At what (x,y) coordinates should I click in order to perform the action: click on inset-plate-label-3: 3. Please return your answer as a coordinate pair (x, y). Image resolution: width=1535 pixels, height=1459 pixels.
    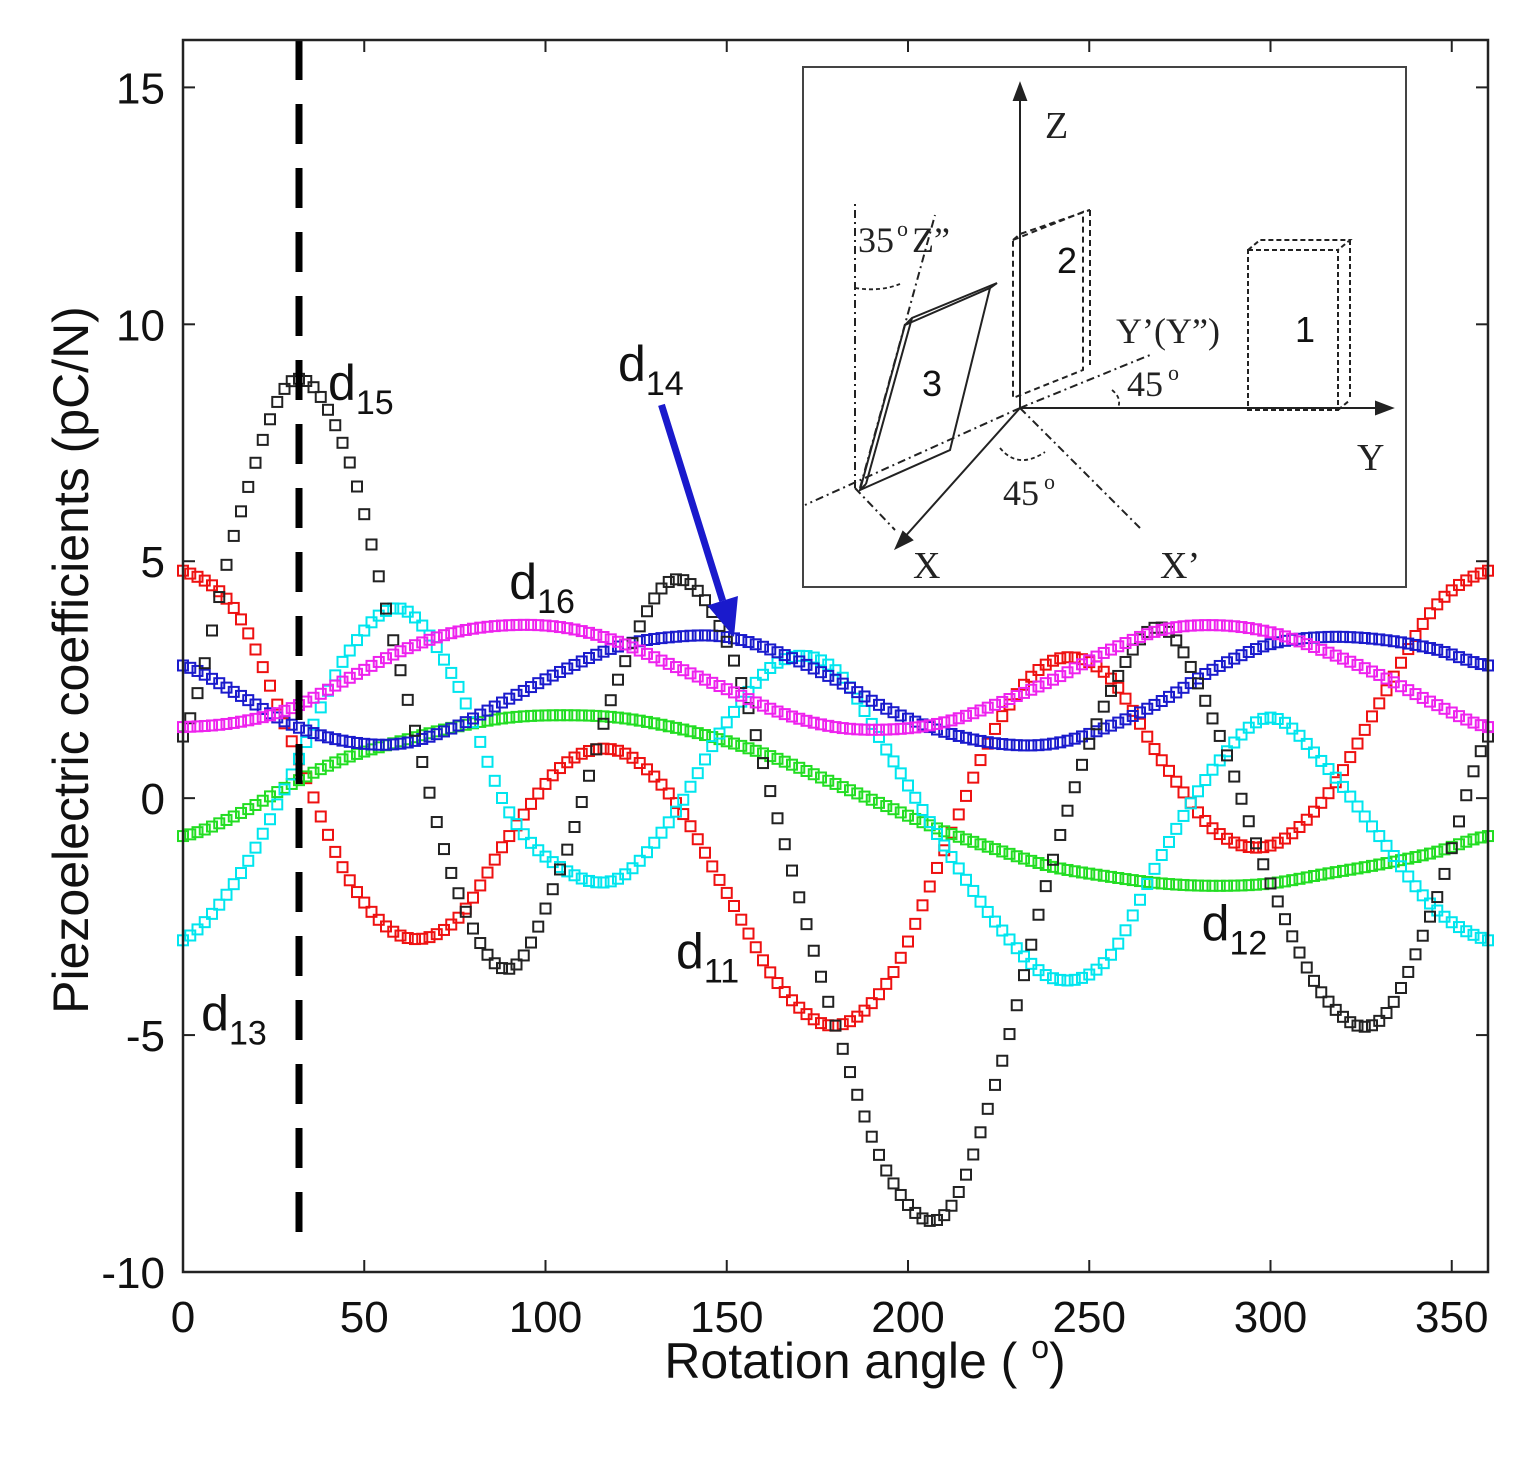
    Looking at the image, I should click on (932, 383).